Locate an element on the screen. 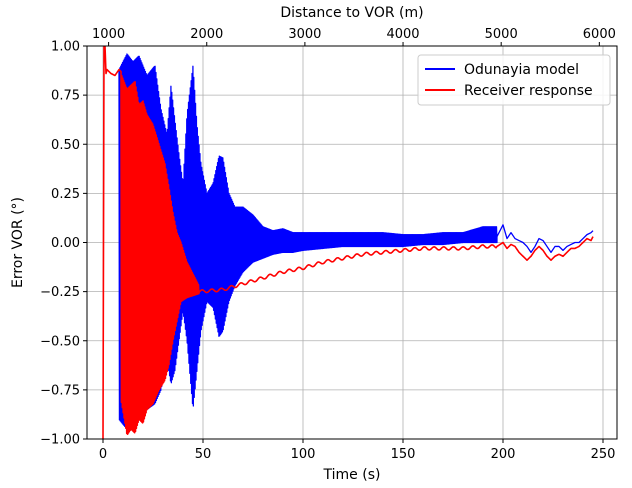 The image size is (632, 488). y-tick-label: 0.25 is located at coordinates (65, 194).